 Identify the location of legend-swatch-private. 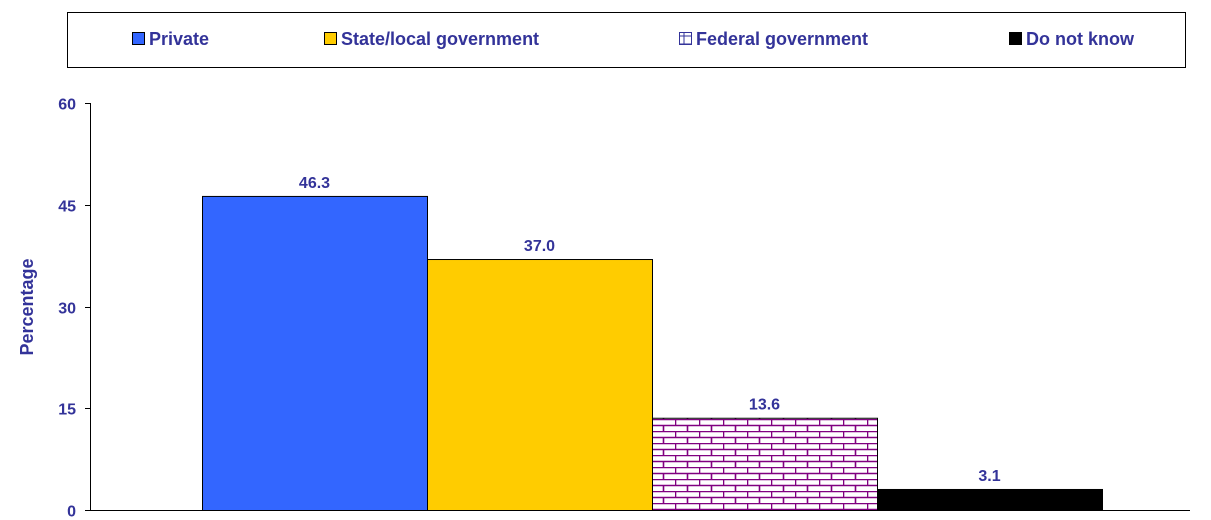
(138, 38).